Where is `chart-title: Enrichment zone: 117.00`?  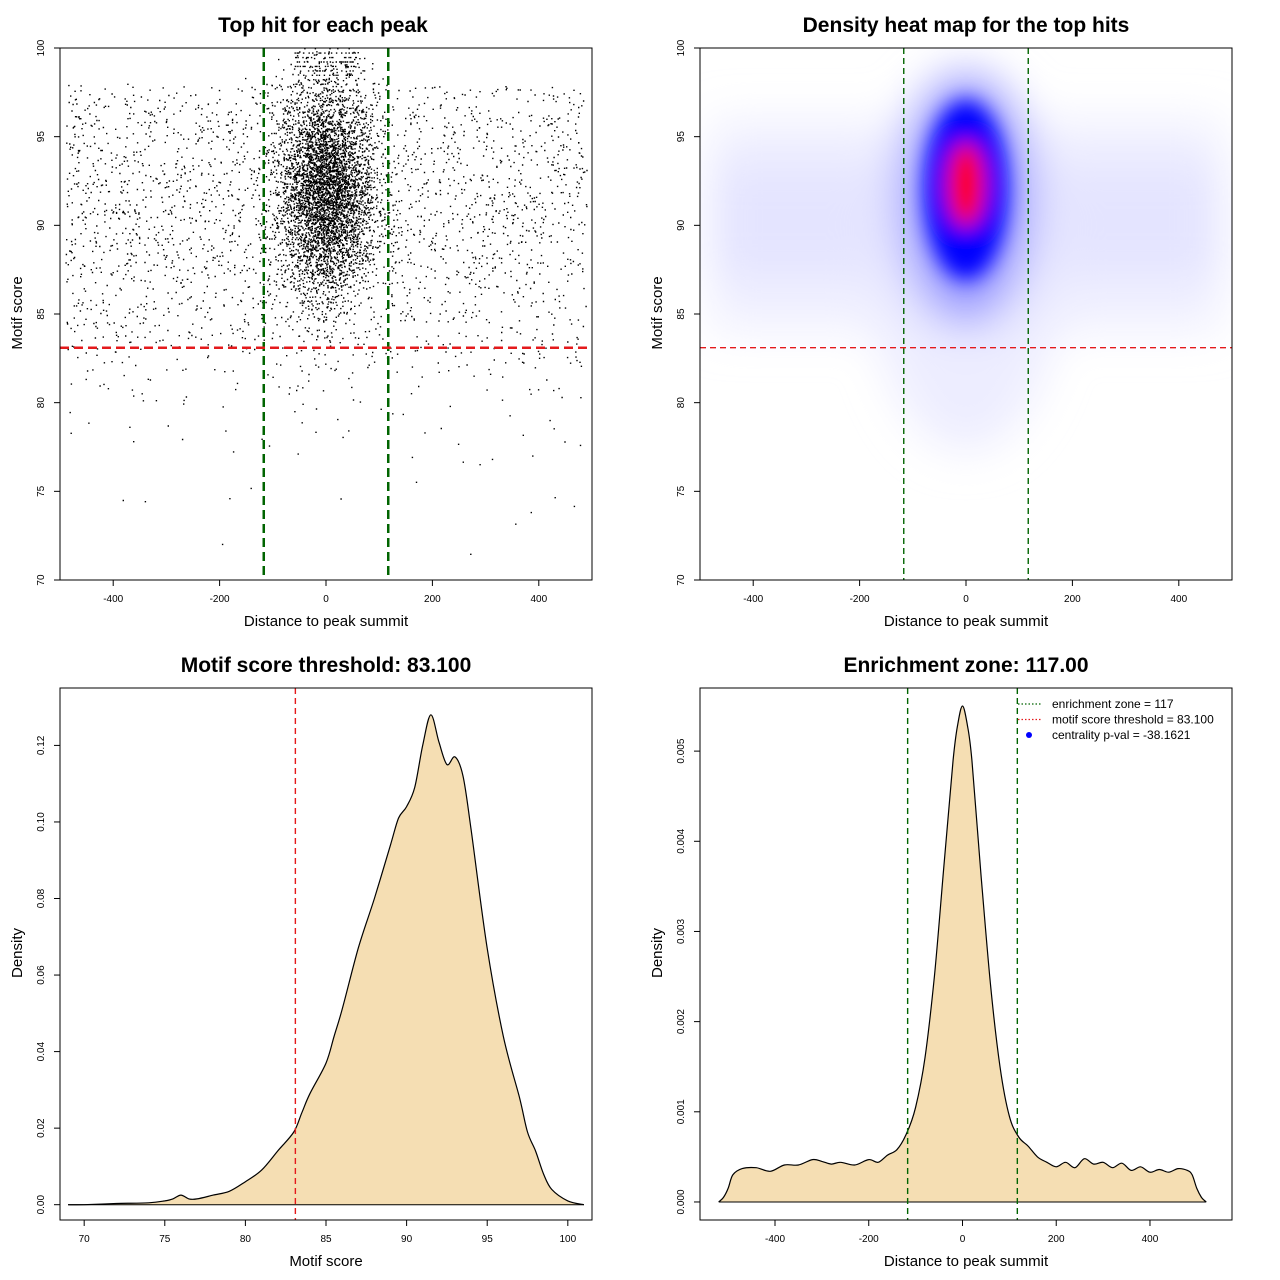 chart-title: Enrichment zone: 117.00 is located at coordinates (965, 665).